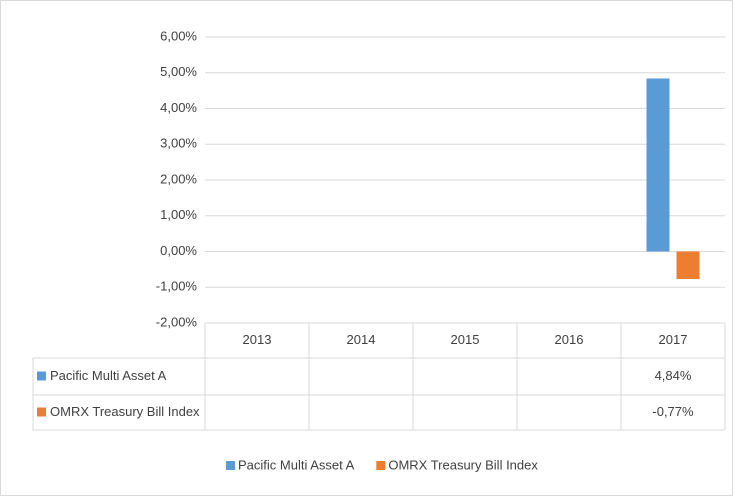  What do you see at coordinates (178, 214) in the screenshot?
I see `y-tick-label: 1,00%` at bounding box center [178, 214].